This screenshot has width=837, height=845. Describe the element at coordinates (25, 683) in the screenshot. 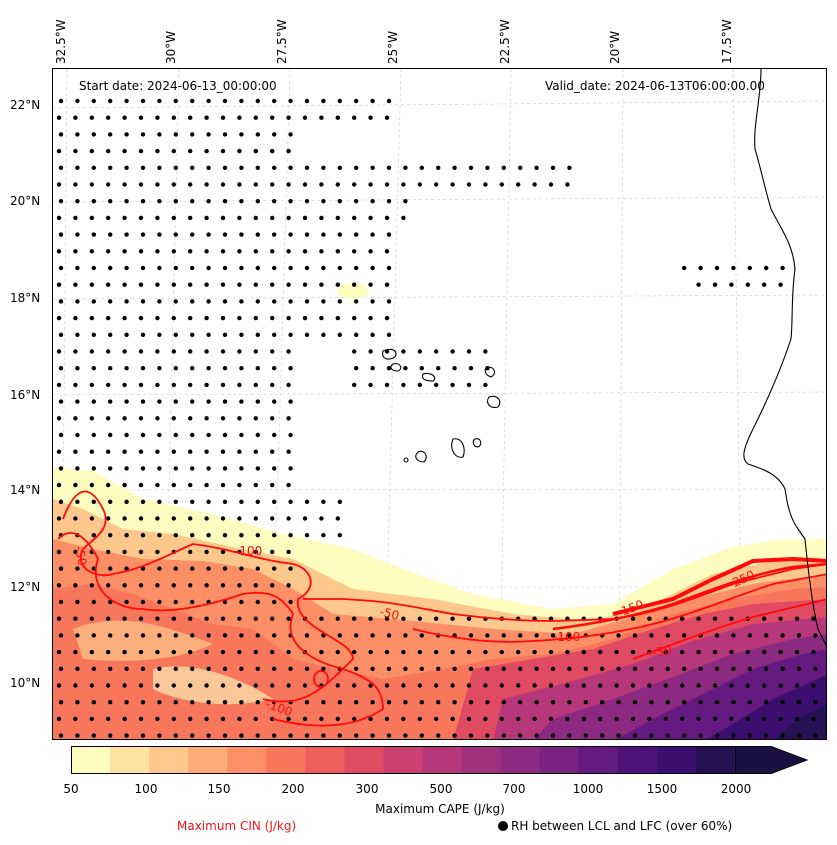

I see `lat-label-10n: 10°N` at that location.